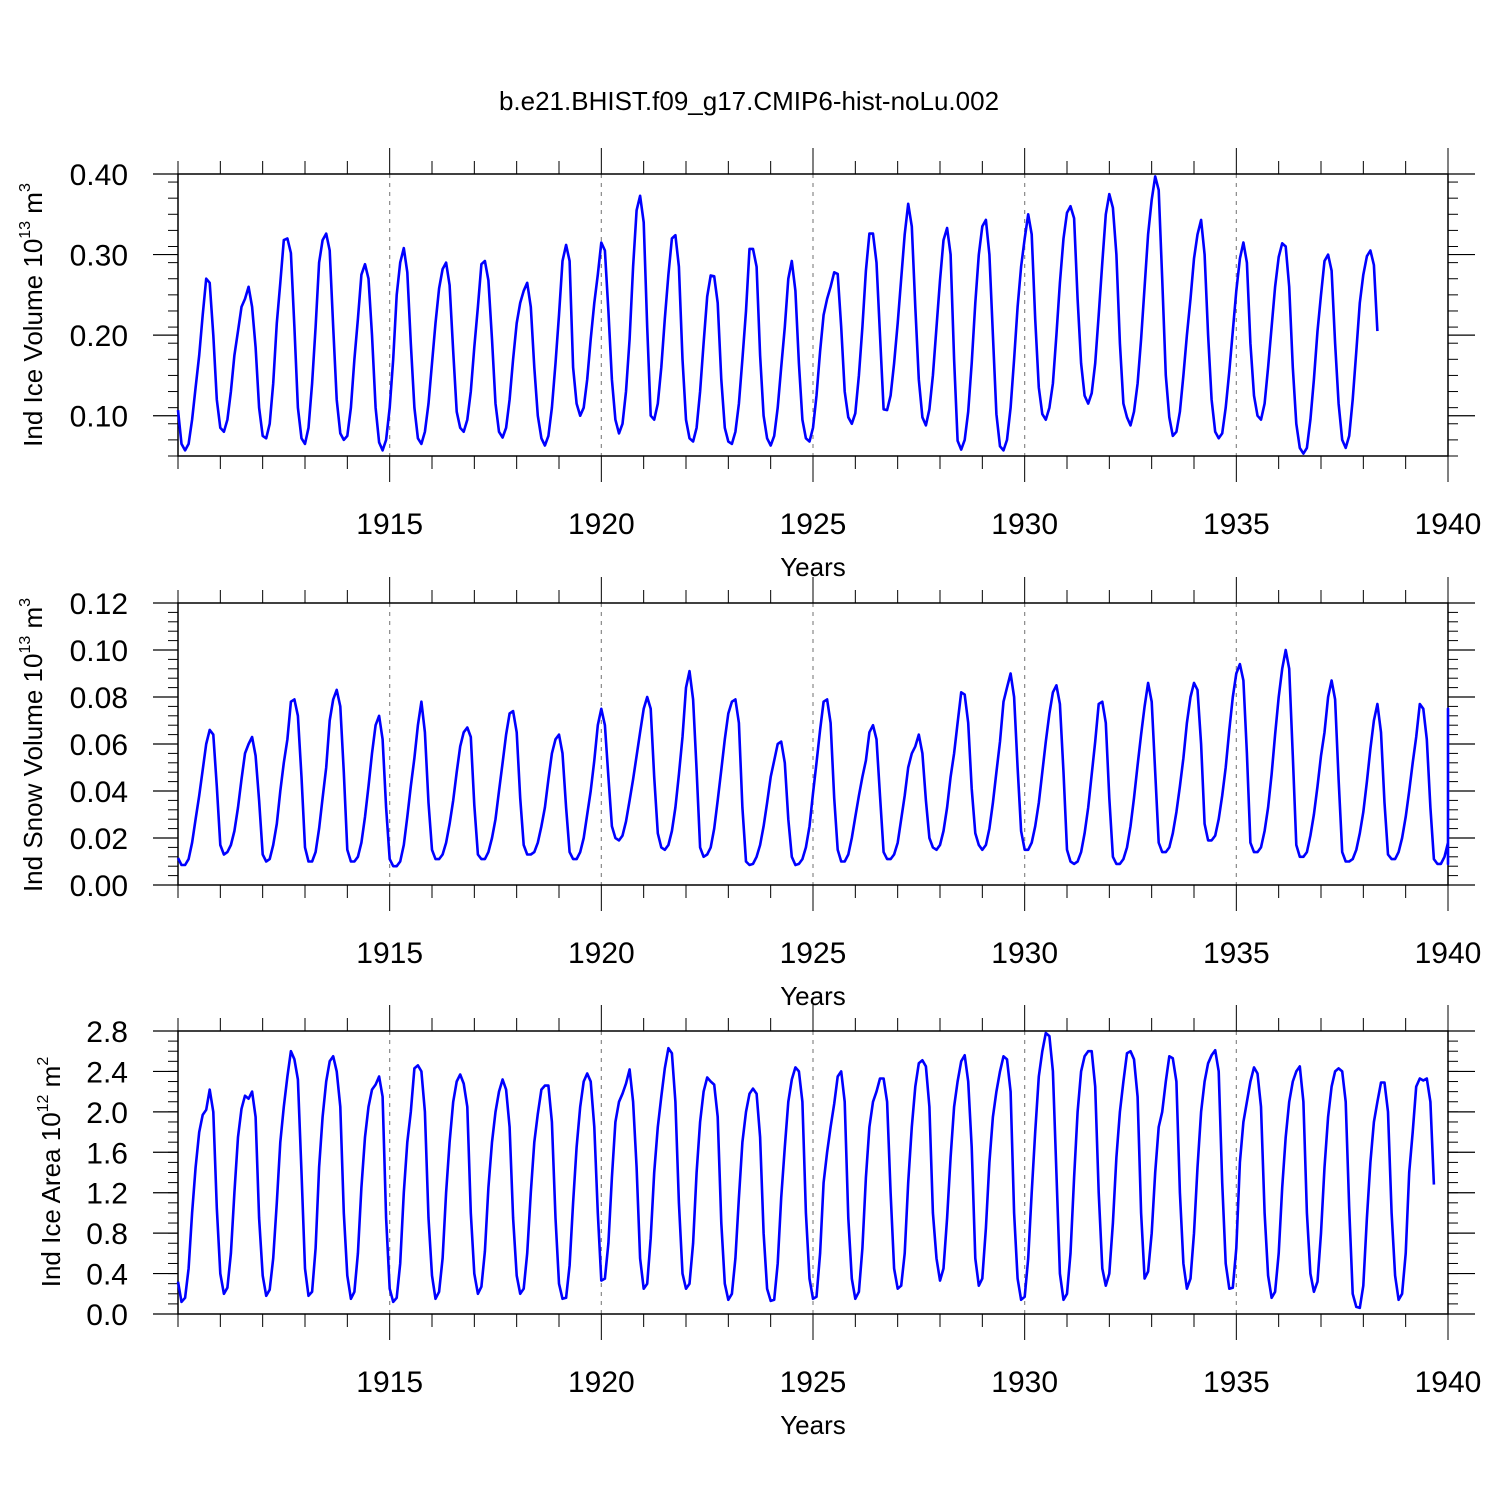 The image size is (1500, 1500). I want to click on y-tick-label: 0.40, so click(99, 175).